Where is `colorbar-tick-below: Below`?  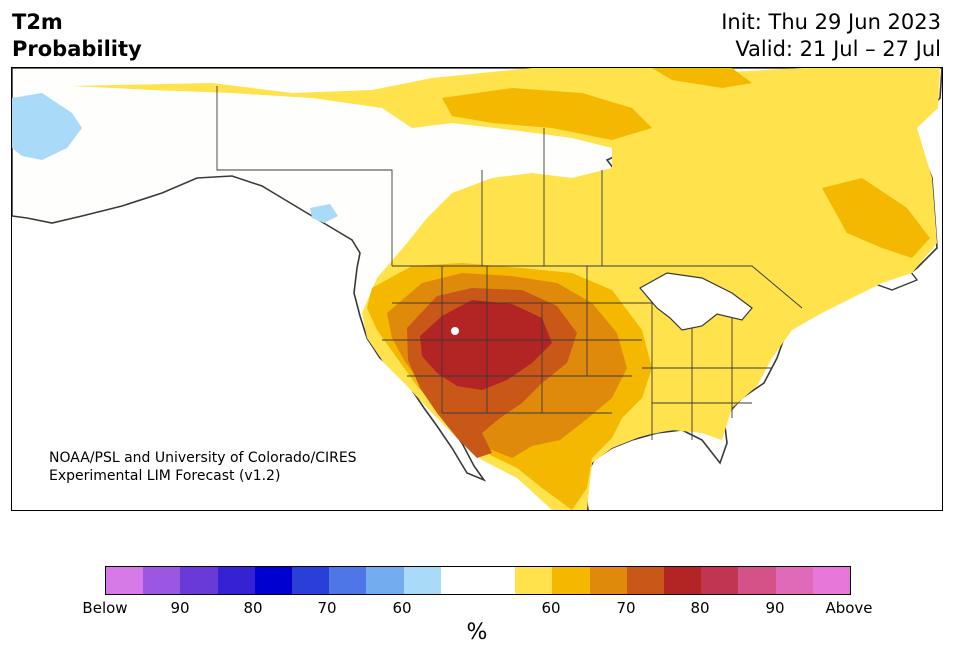 colorbar-tick-below: Below is located at coordinates (105, 608).